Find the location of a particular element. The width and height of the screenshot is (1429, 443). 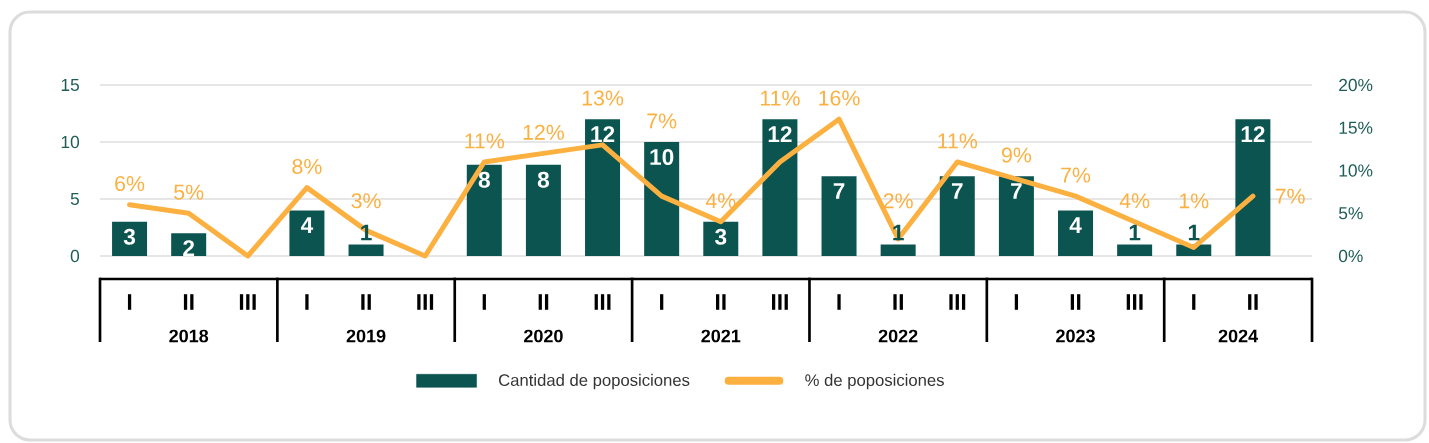

y-tick-label: 10 is located at coordinates (70, 142).